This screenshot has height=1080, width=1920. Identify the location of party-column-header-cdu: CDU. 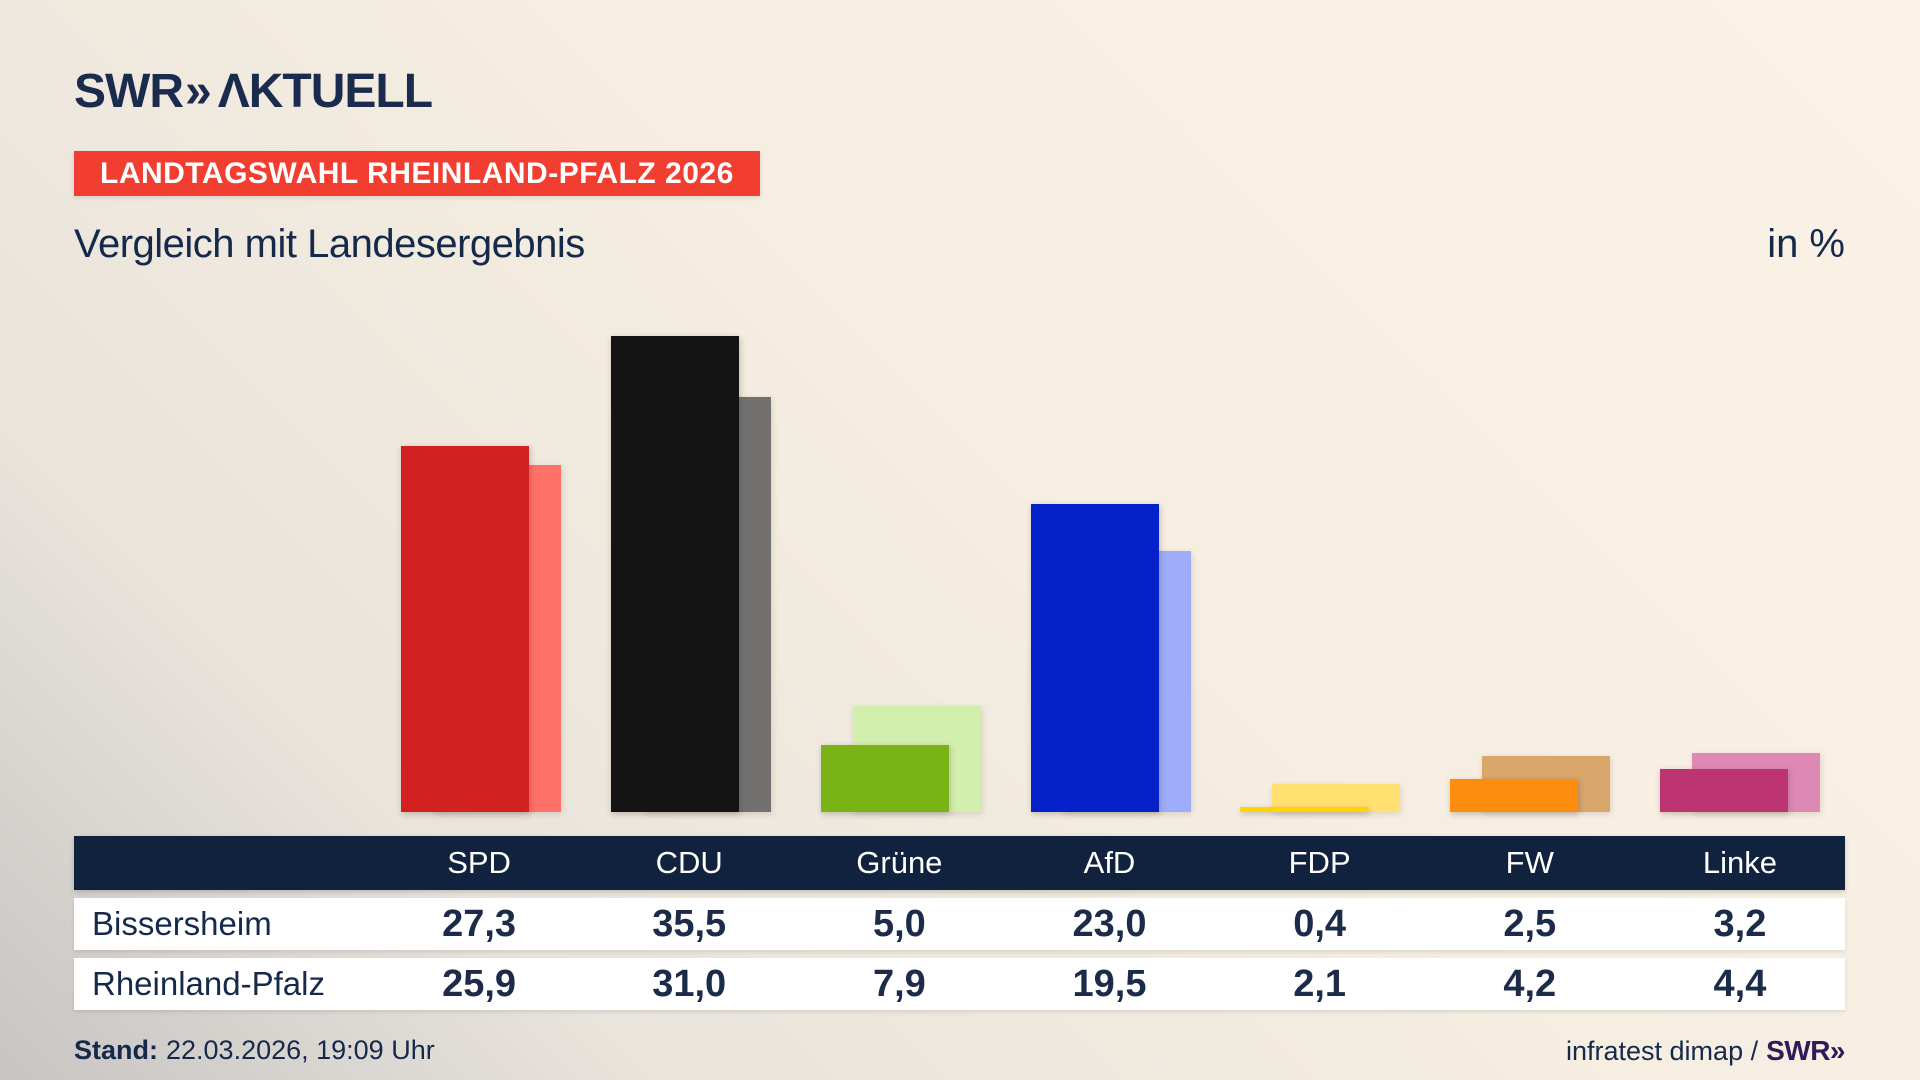
(689, 862).